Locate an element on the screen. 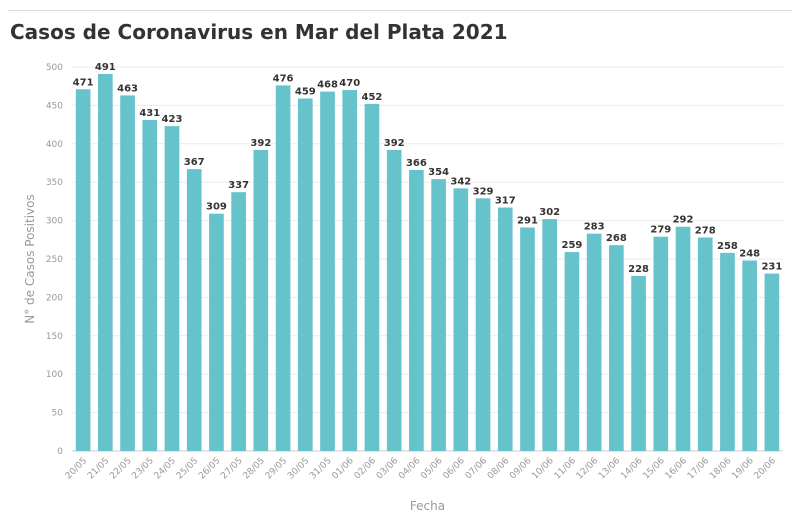 The image size is (800, 523). bar-value-label: 471 is located at coordinates (83, 82).